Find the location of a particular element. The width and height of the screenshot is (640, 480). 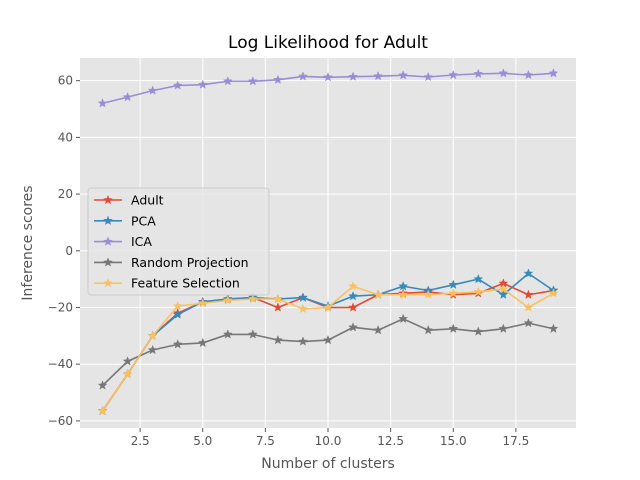

legend-item: Random Projection is located at coordinates (171, 262).